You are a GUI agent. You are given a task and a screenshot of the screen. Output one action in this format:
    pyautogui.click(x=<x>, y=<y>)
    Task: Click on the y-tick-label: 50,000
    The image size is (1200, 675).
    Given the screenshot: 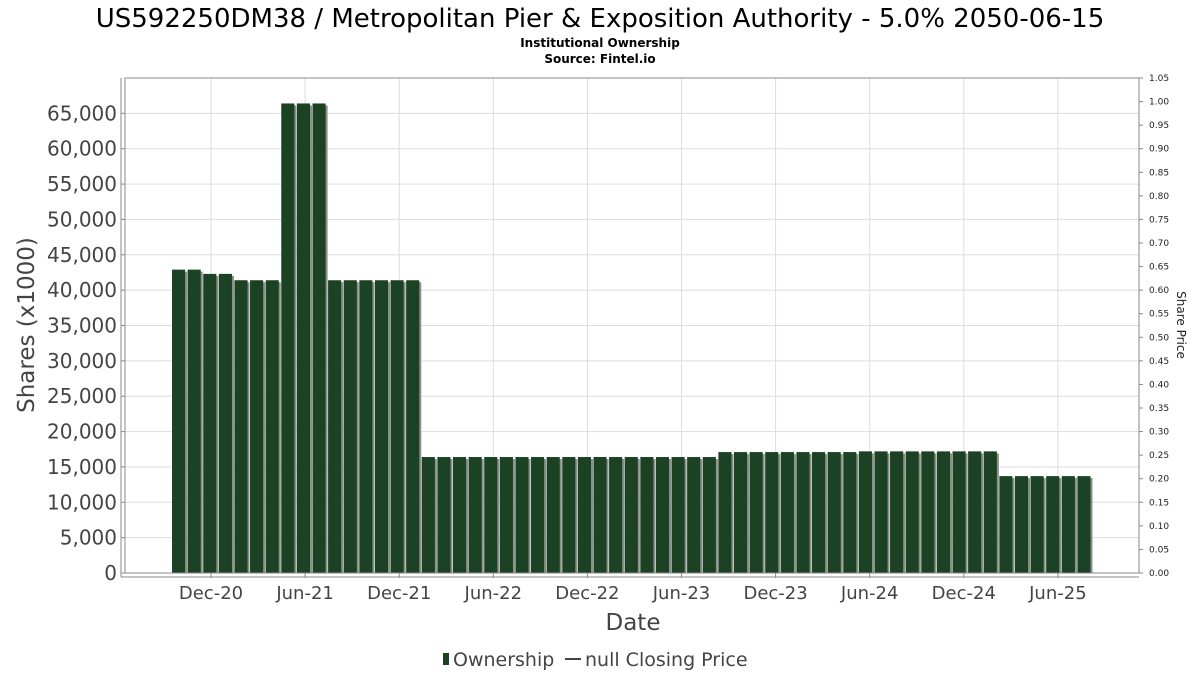 What is the action you would take?
    pyautogui.click(x=82, y=219)
    